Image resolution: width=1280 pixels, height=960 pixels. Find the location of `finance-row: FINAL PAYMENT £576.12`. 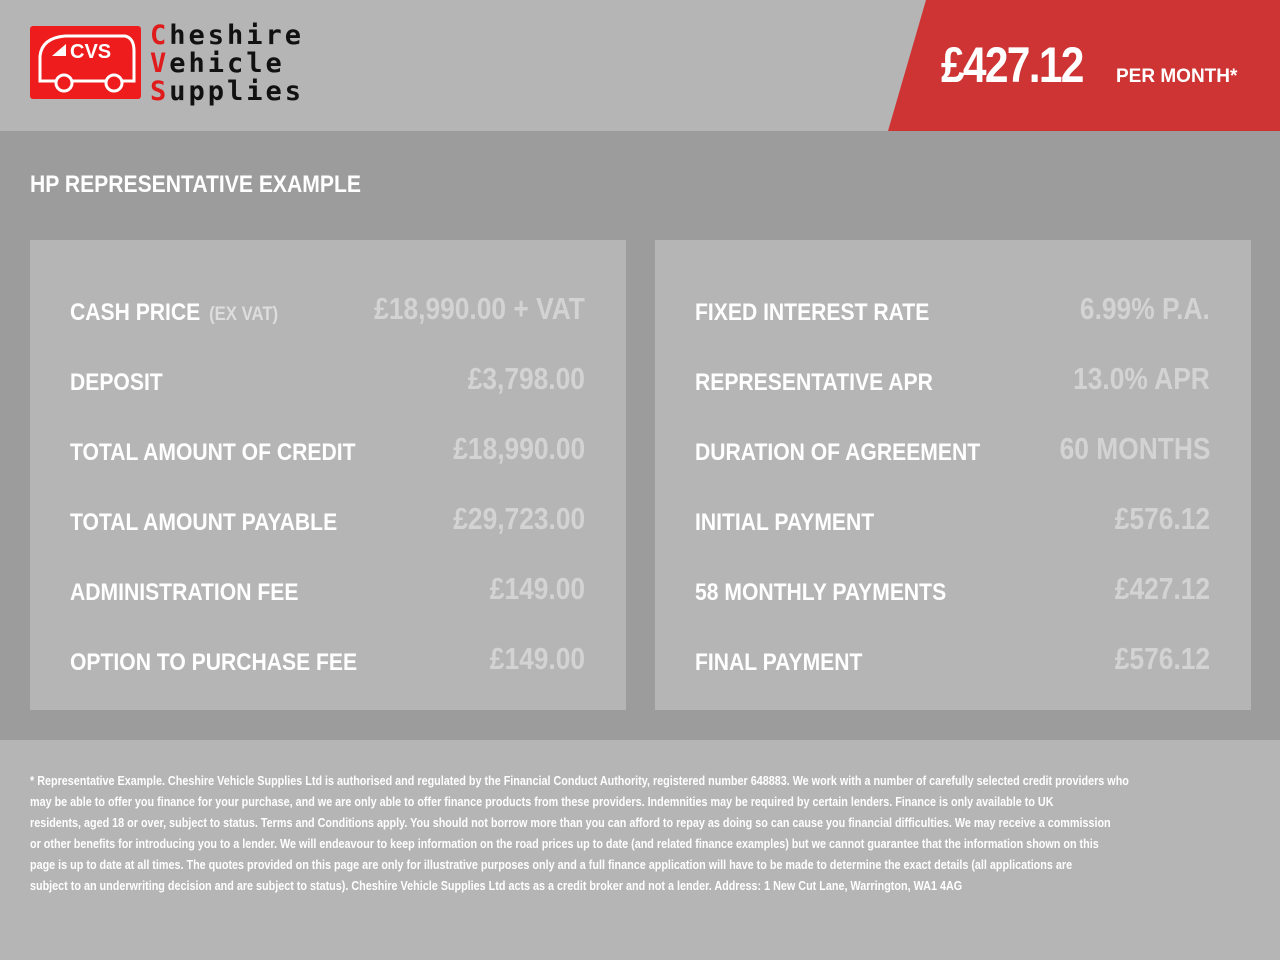

finance-row: FINAL PAYMENT £576.12 is located at coordinates (953, 664).